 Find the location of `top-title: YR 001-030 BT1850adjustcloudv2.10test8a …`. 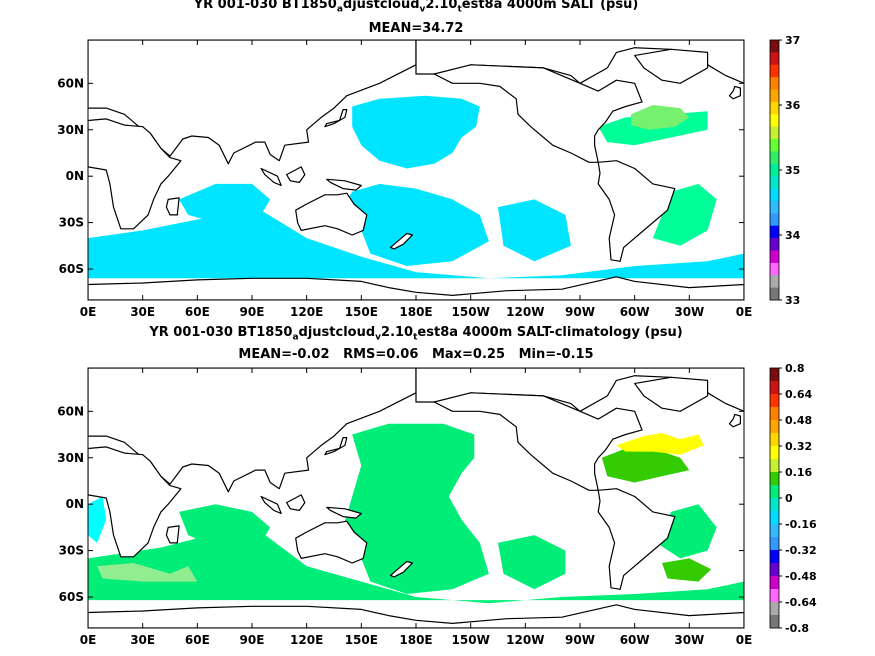

top-title: YR 001-030 BT1850adjustcloudv2.10test8a … is located at coordinates (416, 7).